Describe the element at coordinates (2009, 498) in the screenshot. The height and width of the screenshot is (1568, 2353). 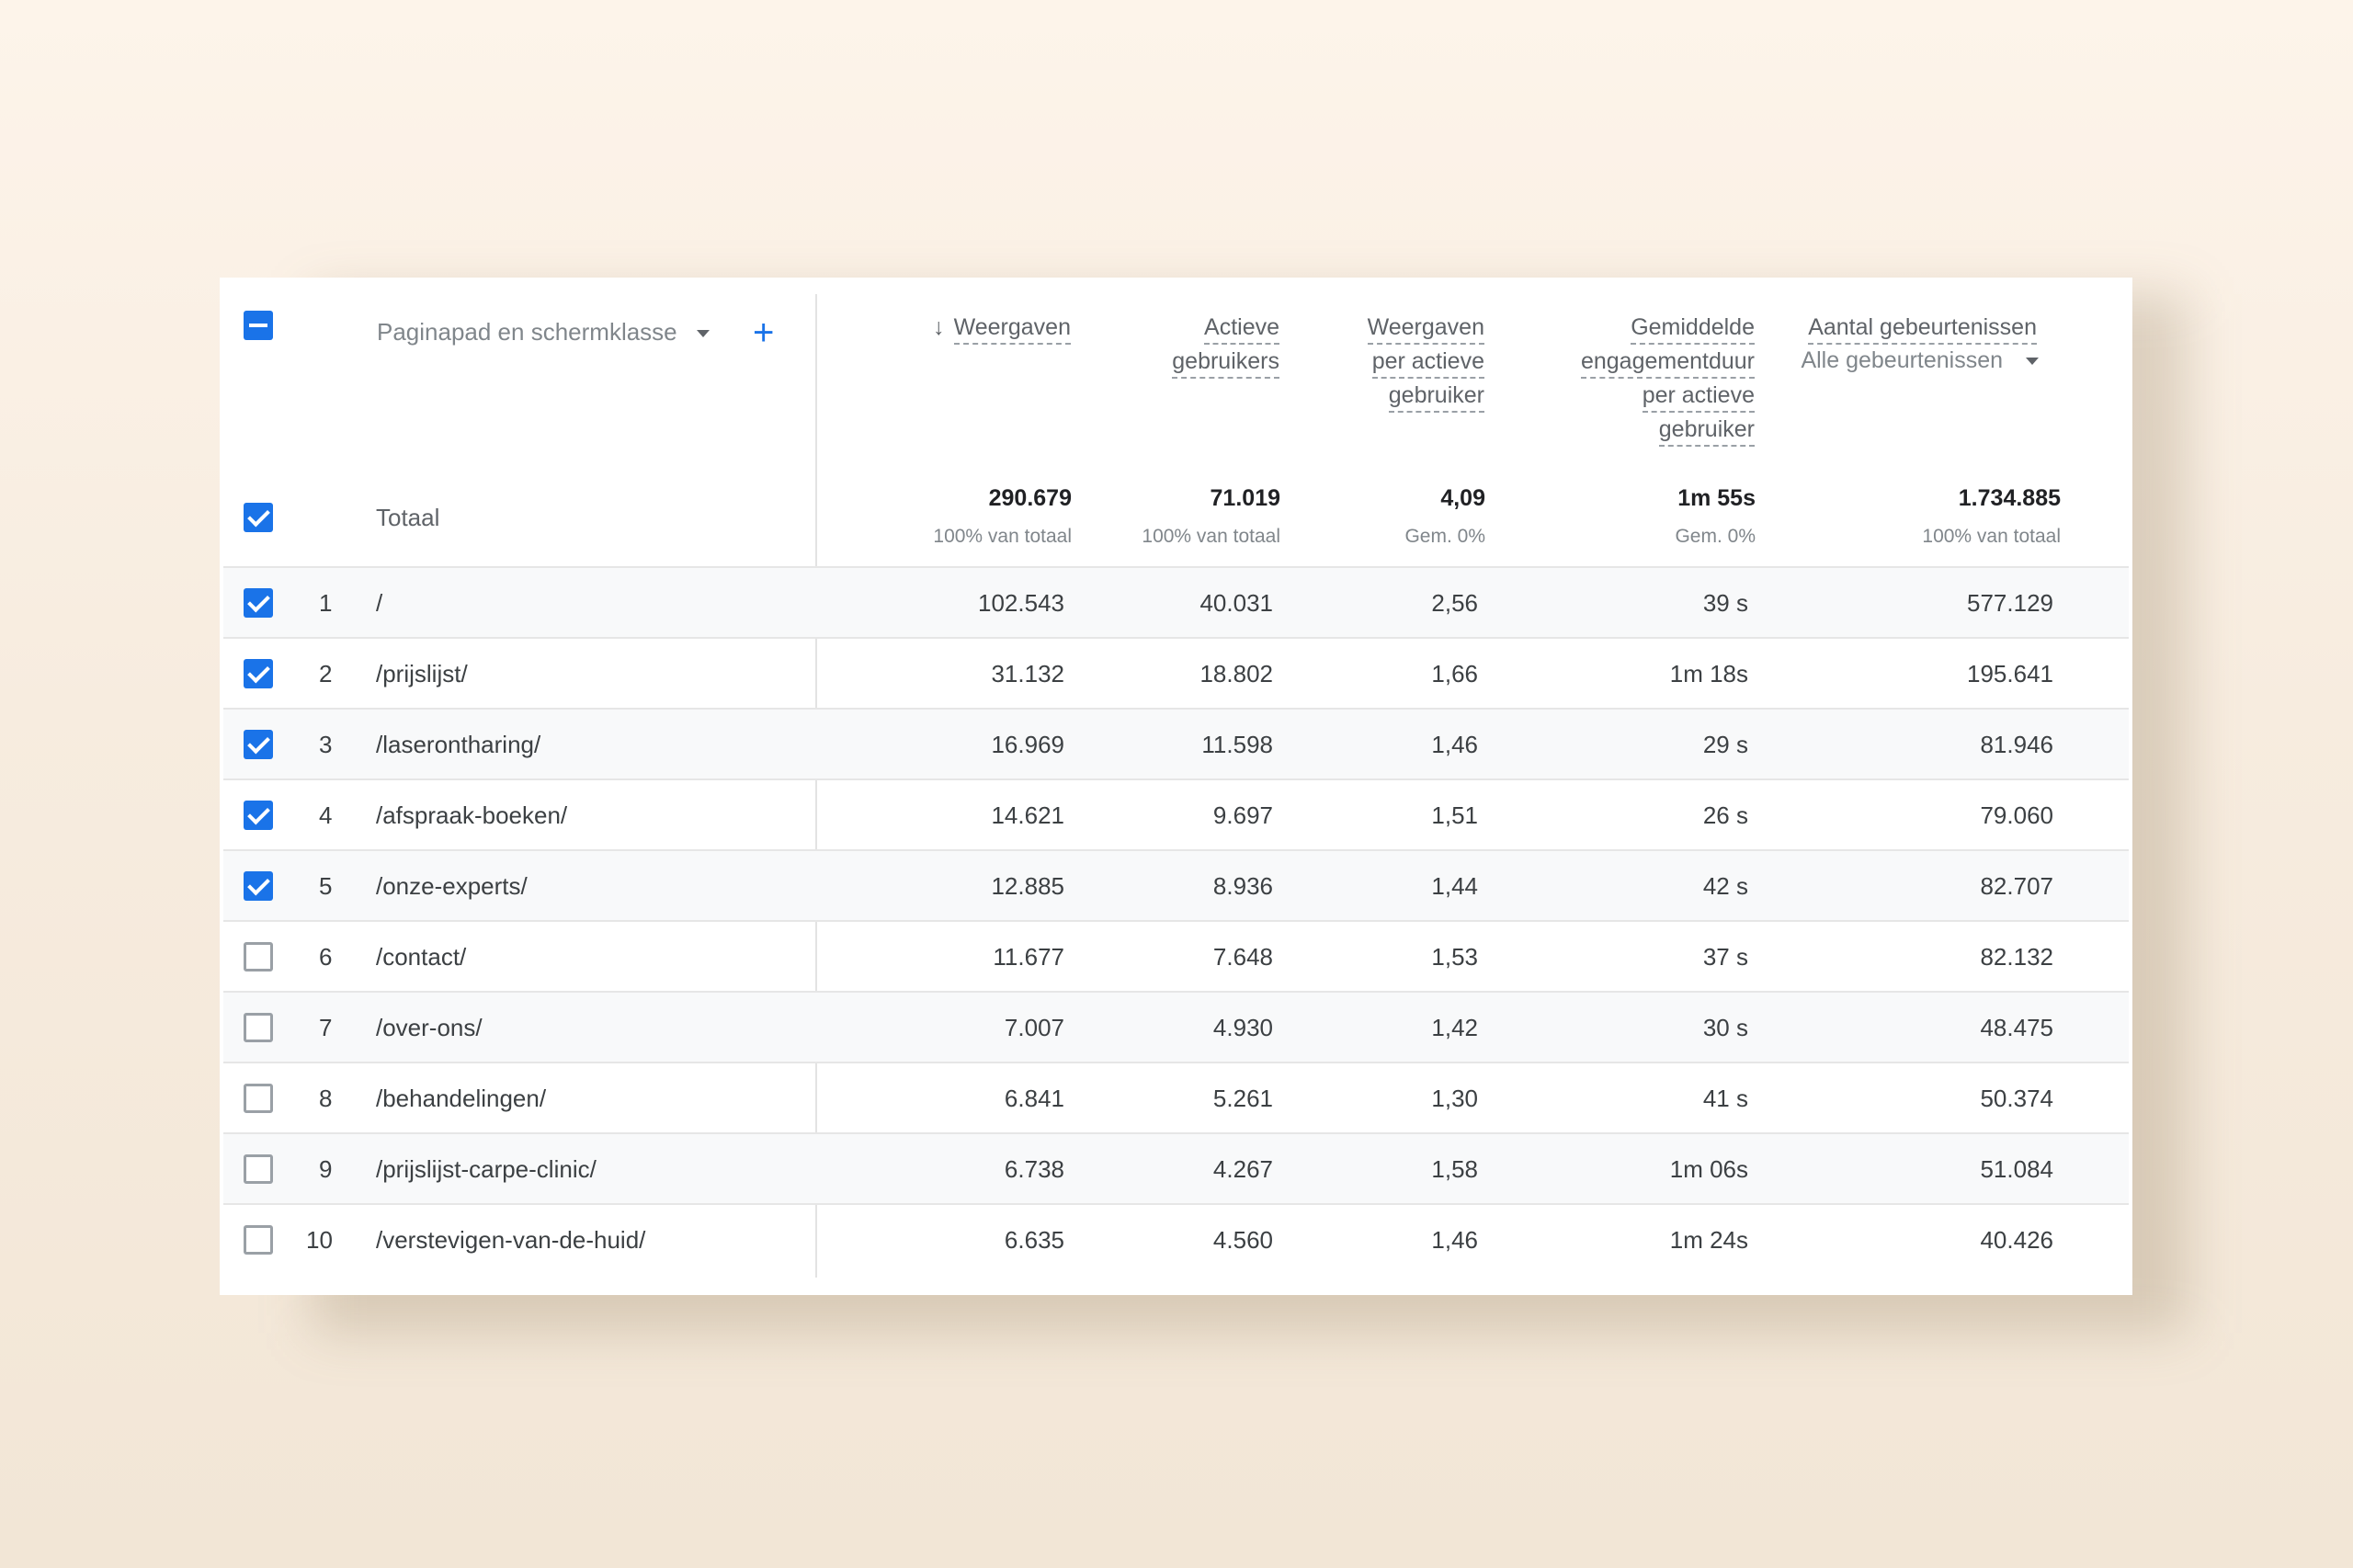
I see `total-value: 1.734.885` at that location.